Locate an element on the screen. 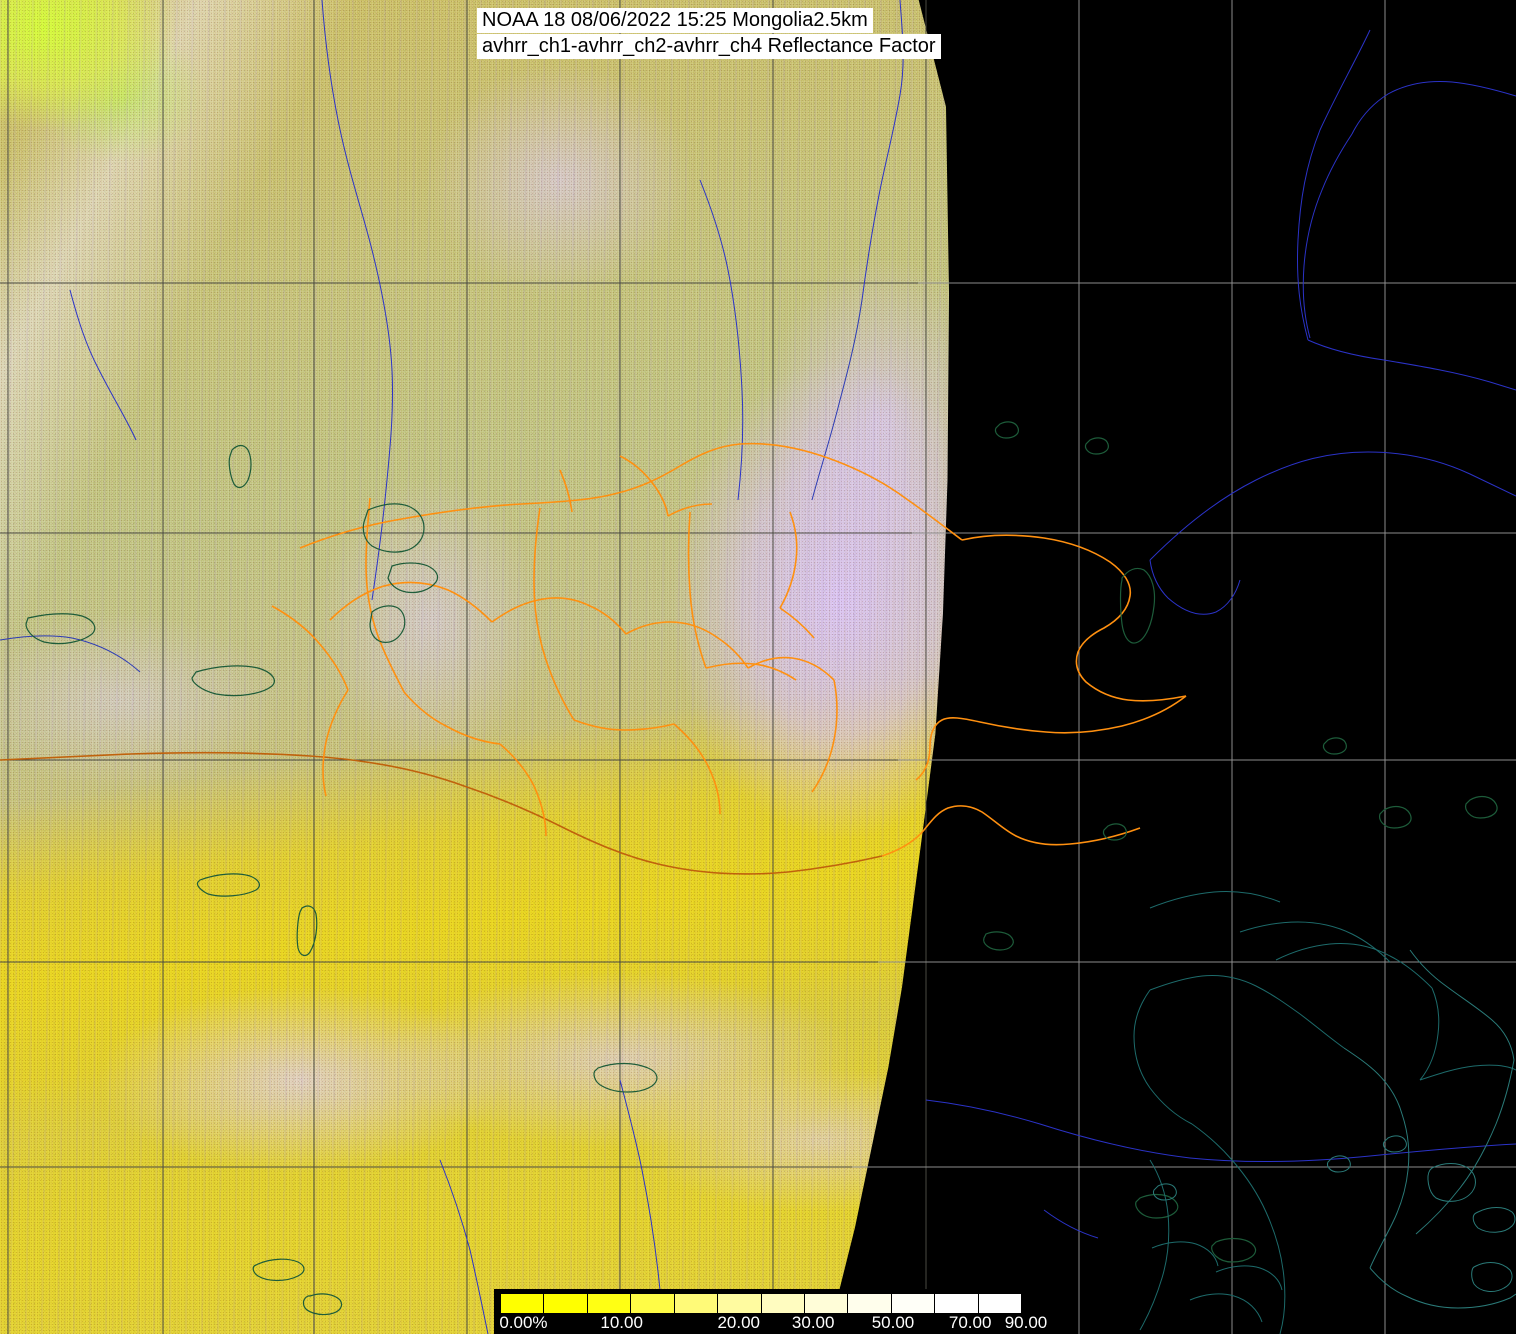  colorbar-tick-label: 20.00 is located at coordinates (738, 1322).